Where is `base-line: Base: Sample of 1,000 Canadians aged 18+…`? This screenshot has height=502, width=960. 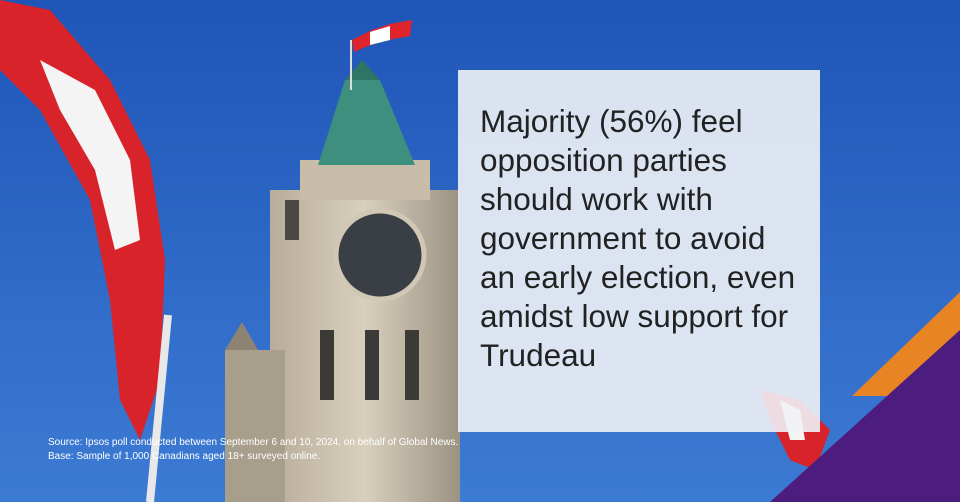
base-line: Base: Sample of 1,000 Canadians aged 18+… is located at coordinates (184, 456).